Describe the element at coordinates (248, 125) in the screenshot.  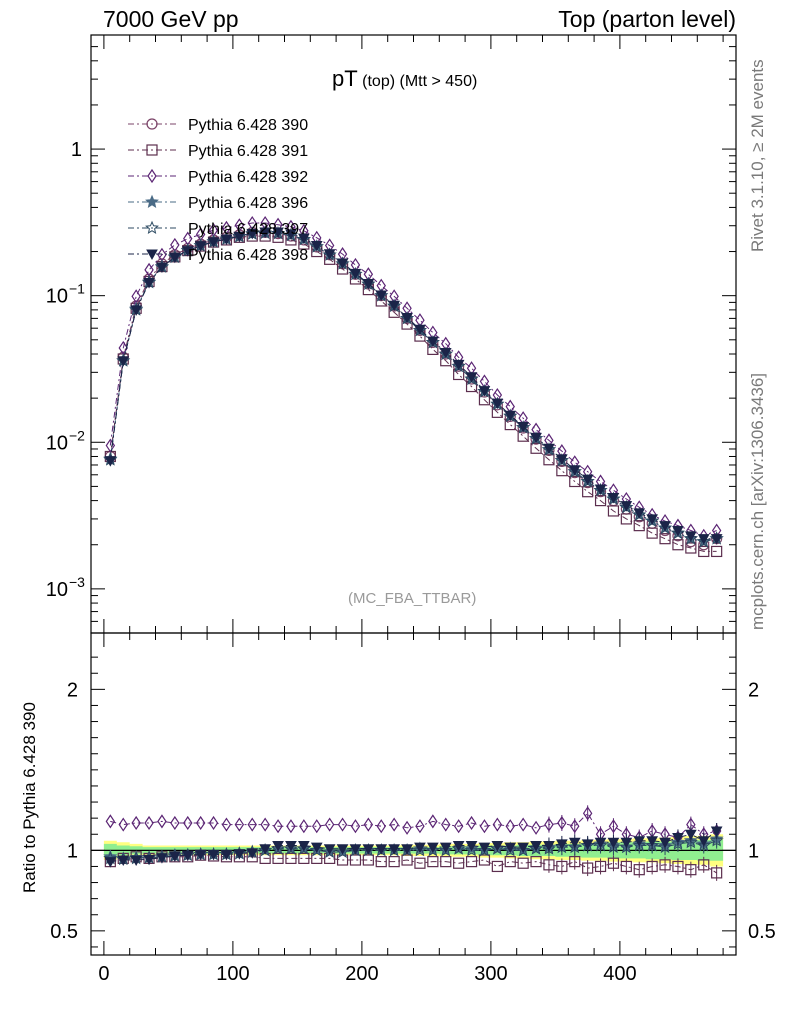
I see `legend-label: Pythia 6.428 390` at that location.